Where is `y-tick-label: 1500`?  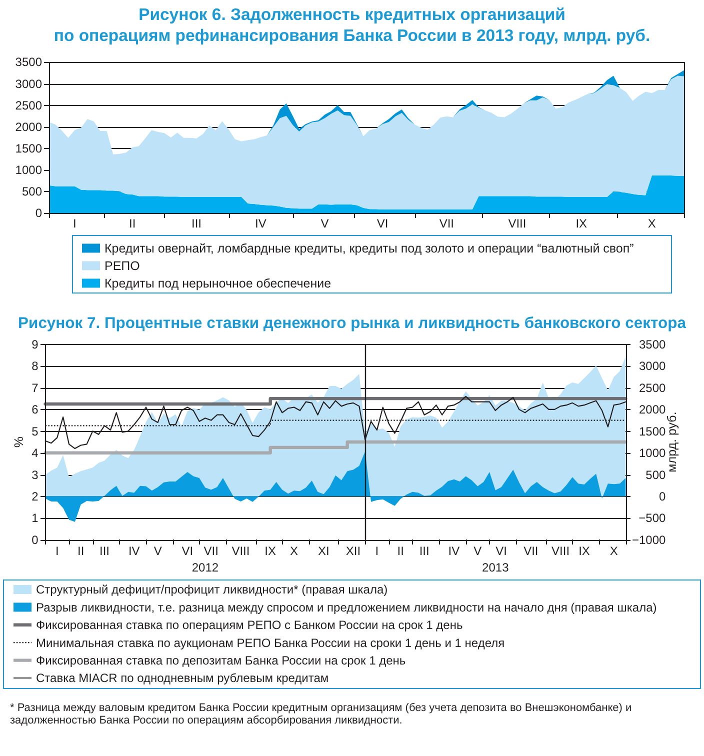 y-tick-label: 1500 is located at coordinates (28, 148).